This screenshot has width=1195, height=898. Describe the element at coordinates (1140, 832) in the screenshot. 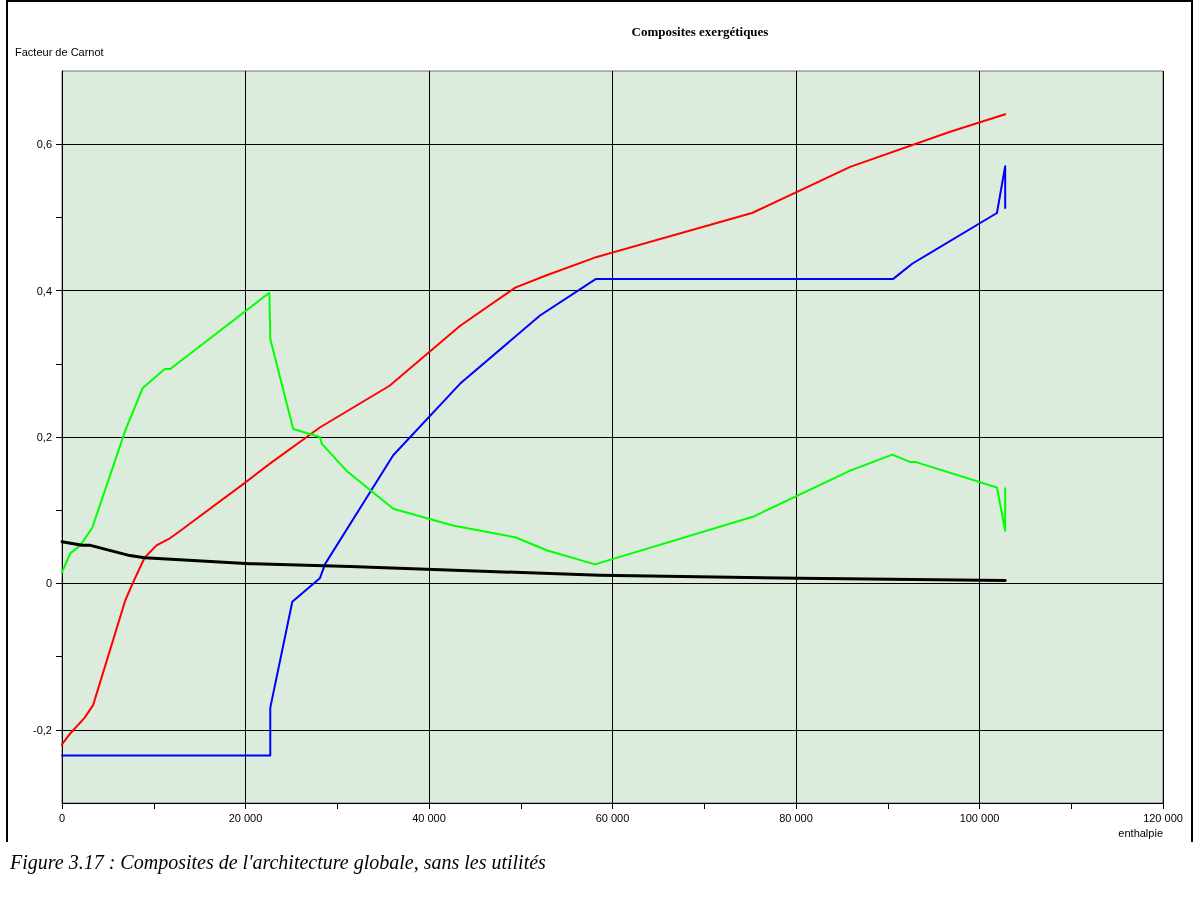

I see `x-axis-title: enthalpie` at that location.